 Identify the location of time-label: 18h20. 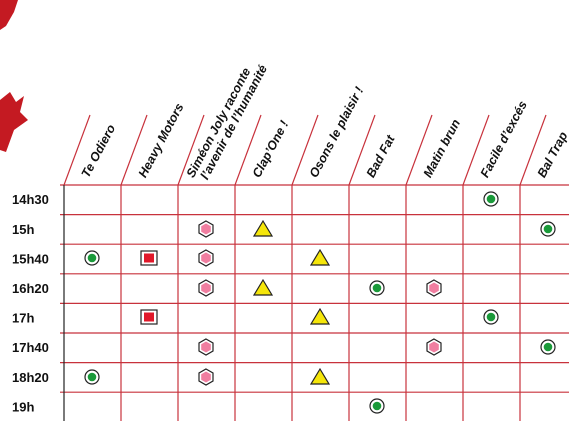
(30, 377).